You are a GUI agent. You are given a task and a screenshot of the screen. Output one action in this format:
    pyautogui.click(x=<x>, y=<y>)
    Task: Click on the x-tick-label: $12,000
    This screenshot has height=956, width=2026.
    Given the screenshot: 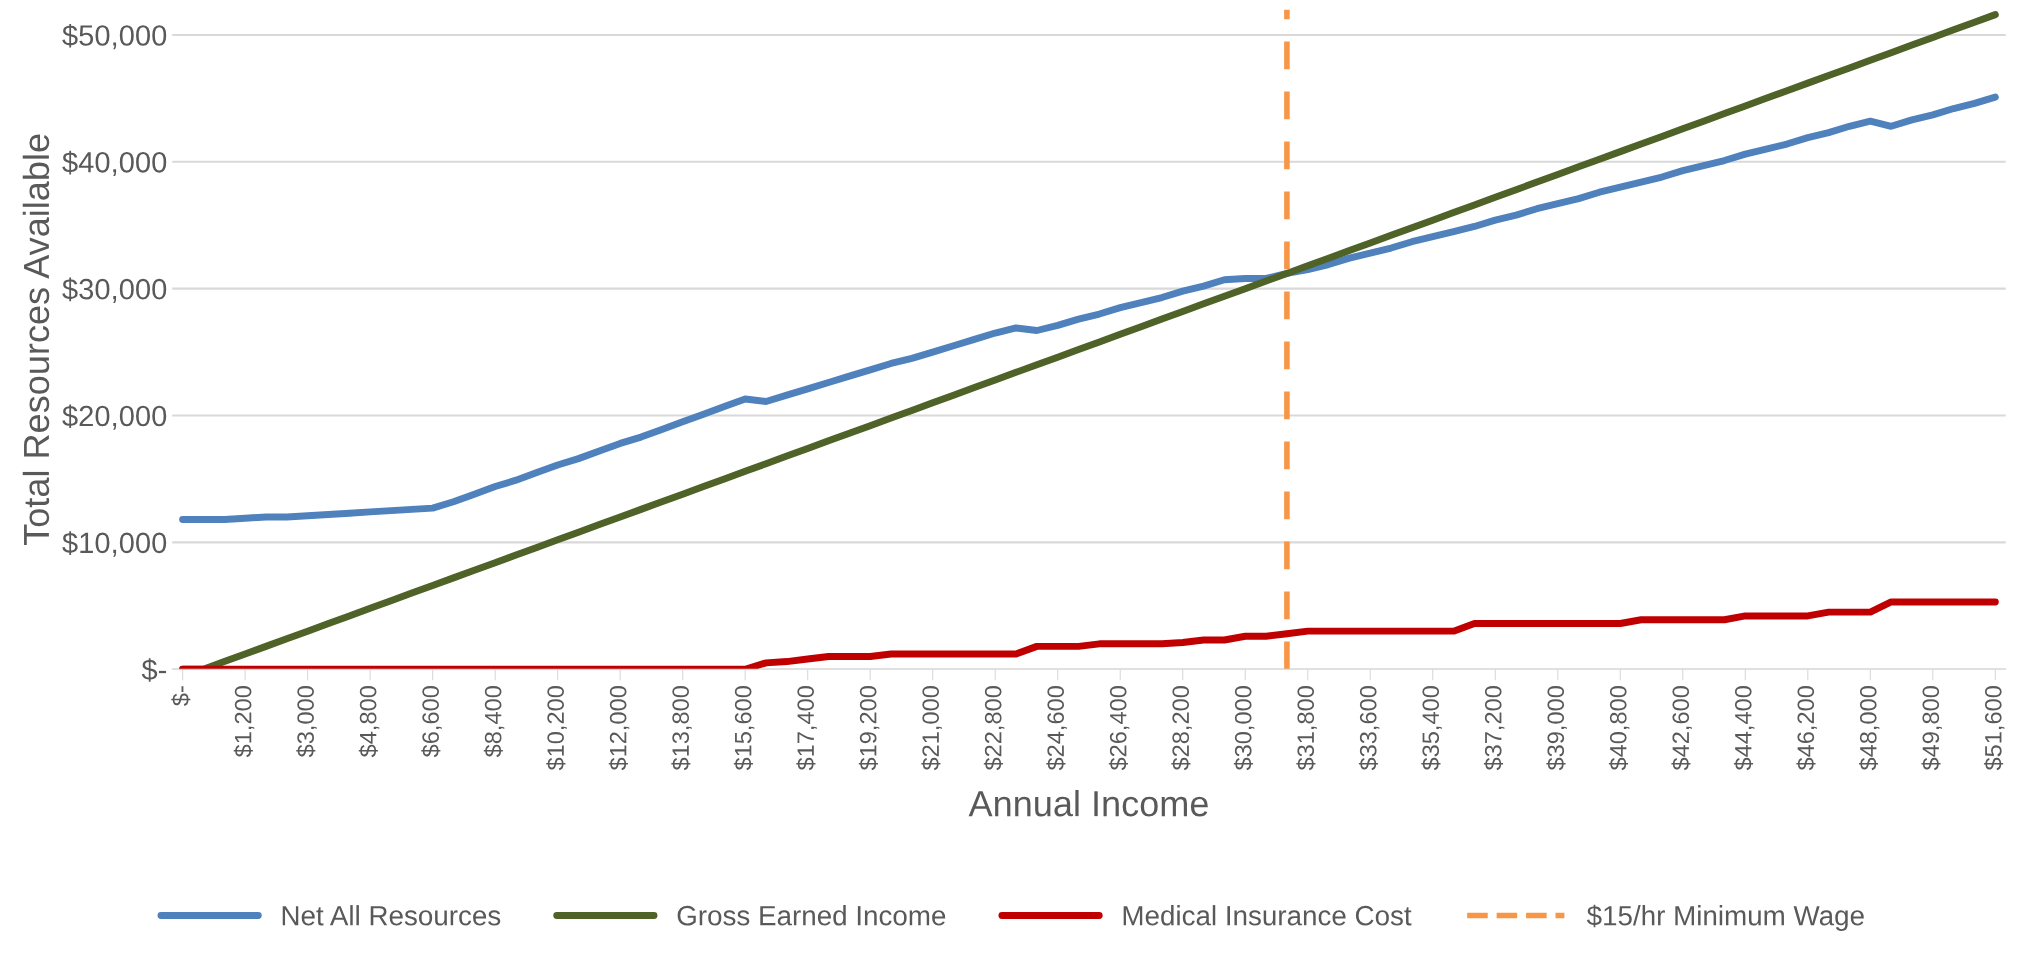 What is the action you would take?
    pyautogui.click(x=619, y=728)
    